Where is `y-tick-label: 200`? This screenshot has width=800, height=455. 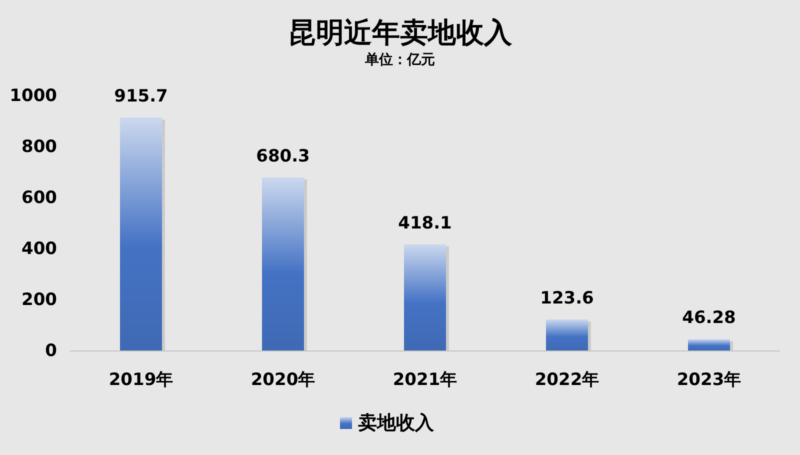 y-tick-label: 200 is located at coordinates (40, 300).